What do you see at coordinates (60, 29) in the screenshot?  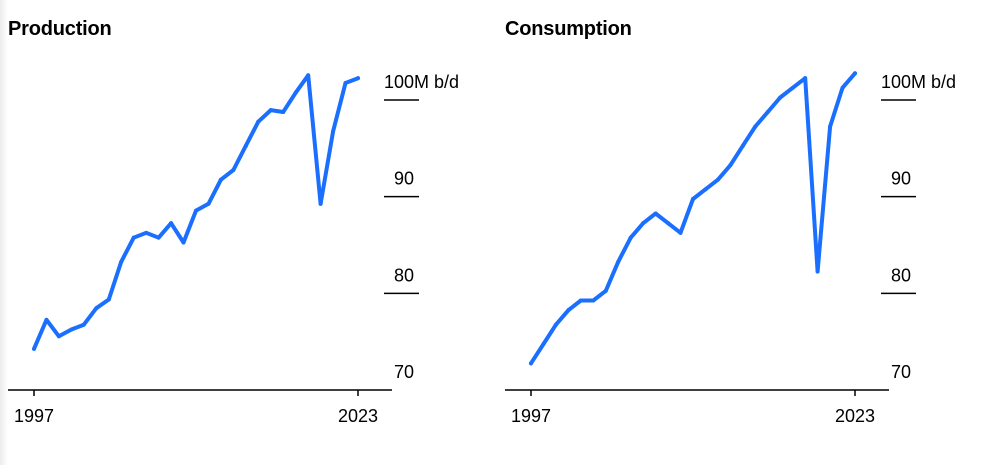 I see `production-title: Production` at bounding box center [60, 29].